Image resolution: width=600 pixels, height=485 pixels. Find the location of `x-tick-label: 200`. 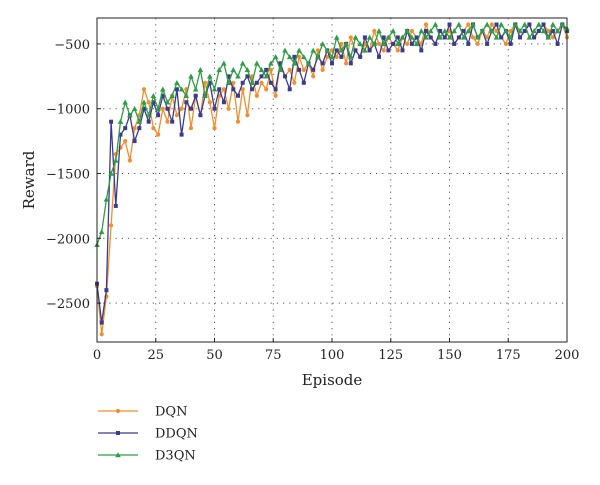

x-tick-label: 200 is located at coordinates (567, 355).